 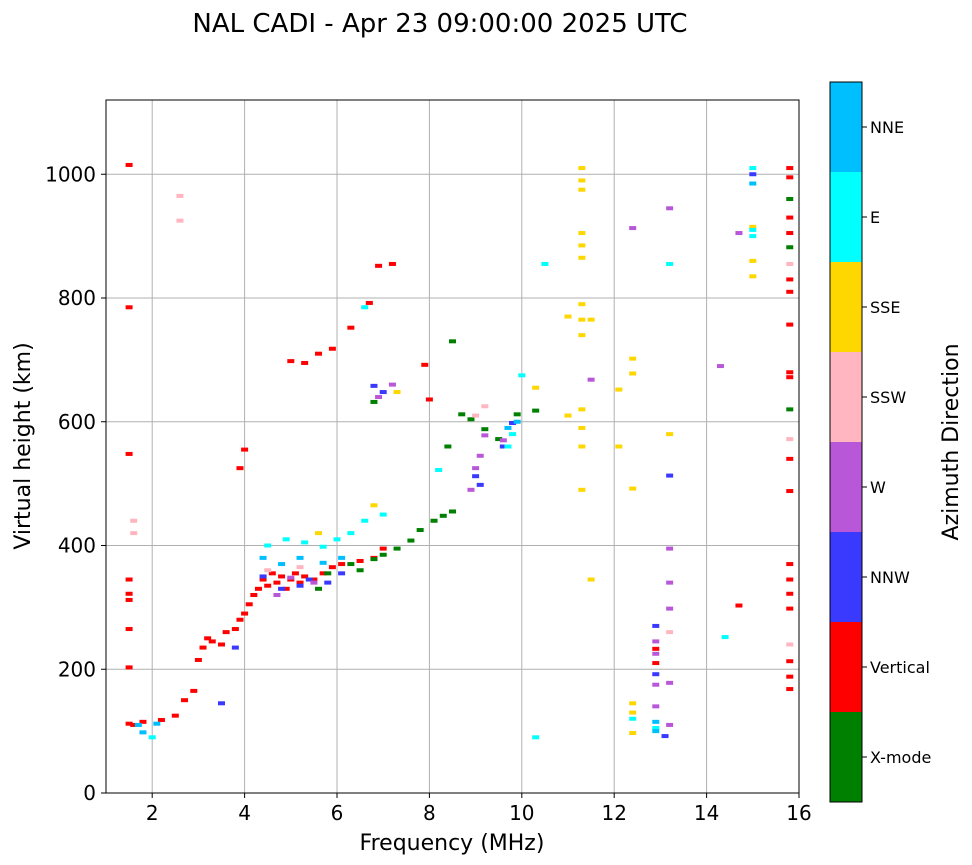 I want to click on y-tick-label: 0, so click(x=89, y=793).